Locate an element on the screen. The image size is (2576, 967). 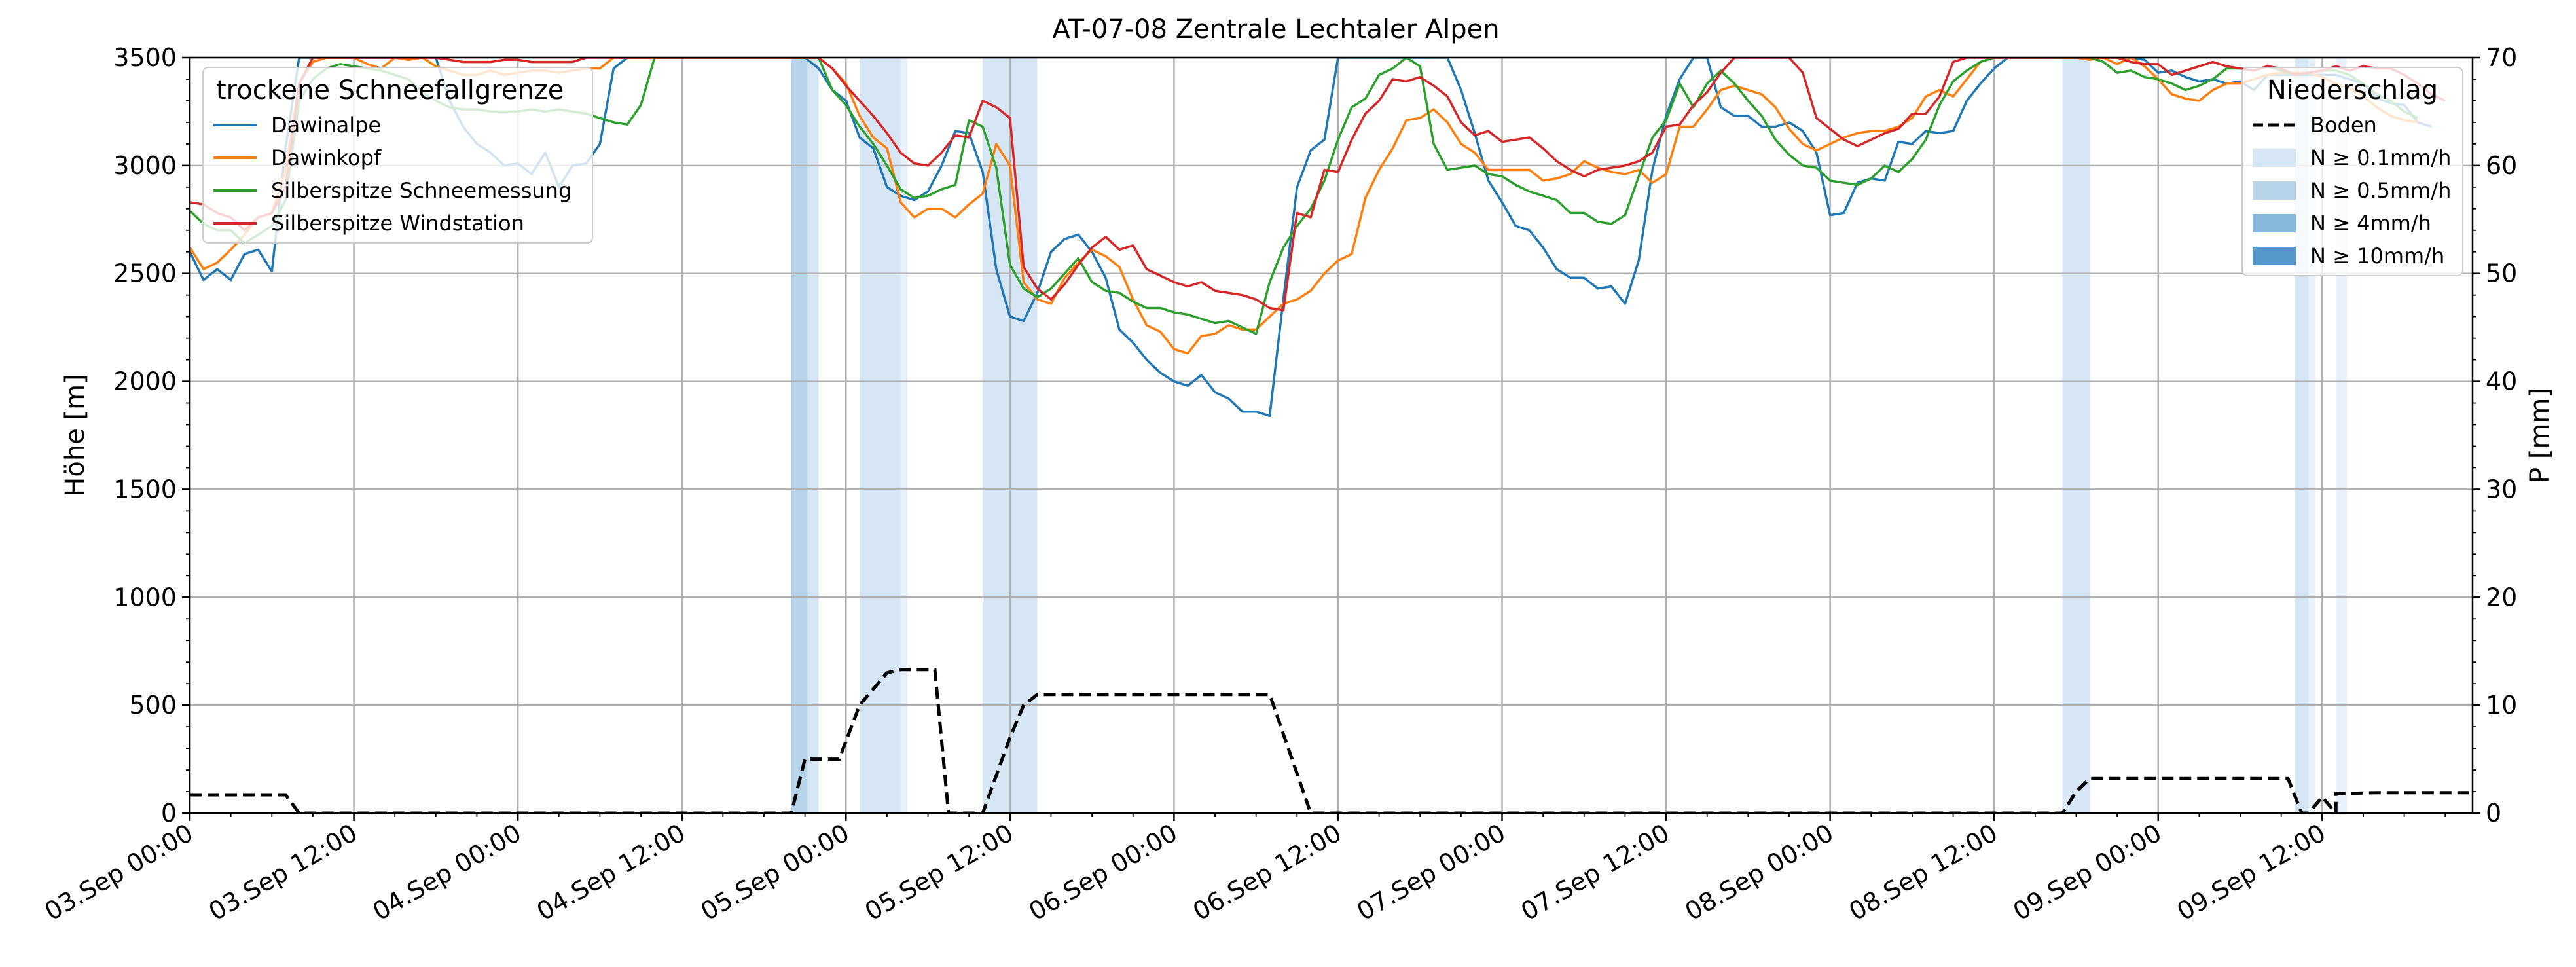
legend-label: N ≥ 10mm/h is located at coordinates (2377, 256).